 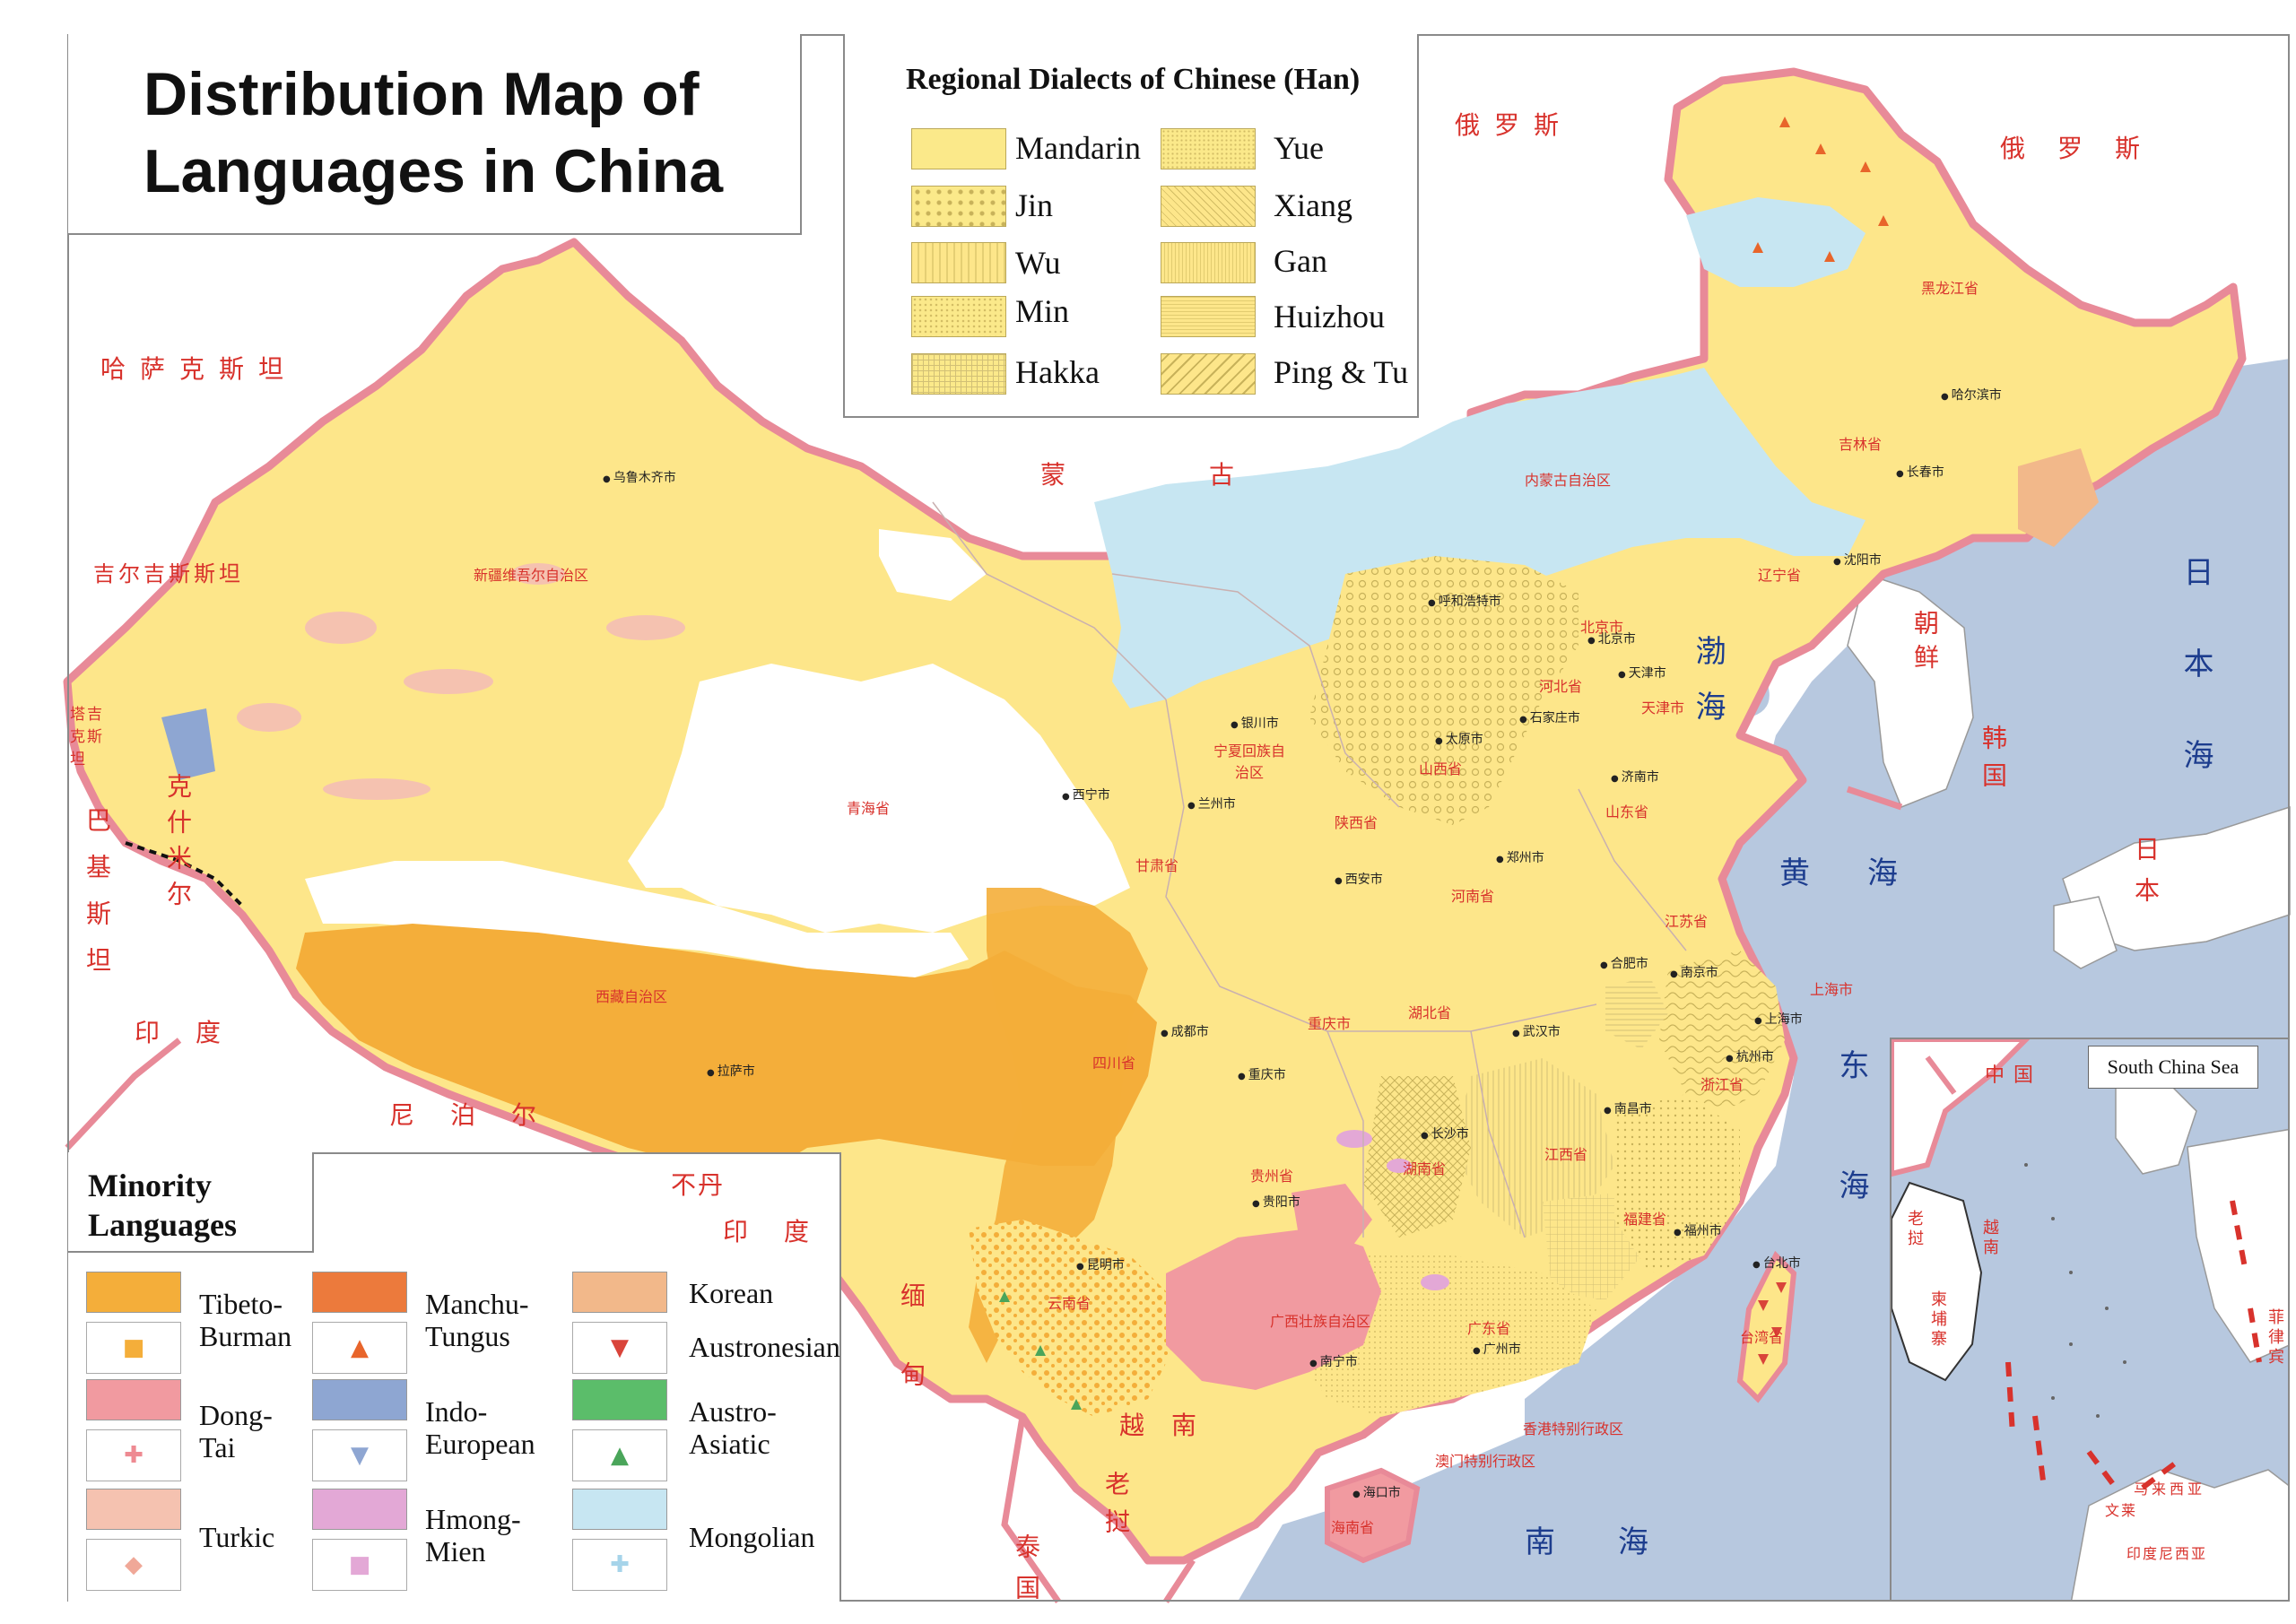 What do you see at coordinates (359, 1509) in the screenshot?
I see `swatch-hmong-mien` at bounding box center [359, 1509].